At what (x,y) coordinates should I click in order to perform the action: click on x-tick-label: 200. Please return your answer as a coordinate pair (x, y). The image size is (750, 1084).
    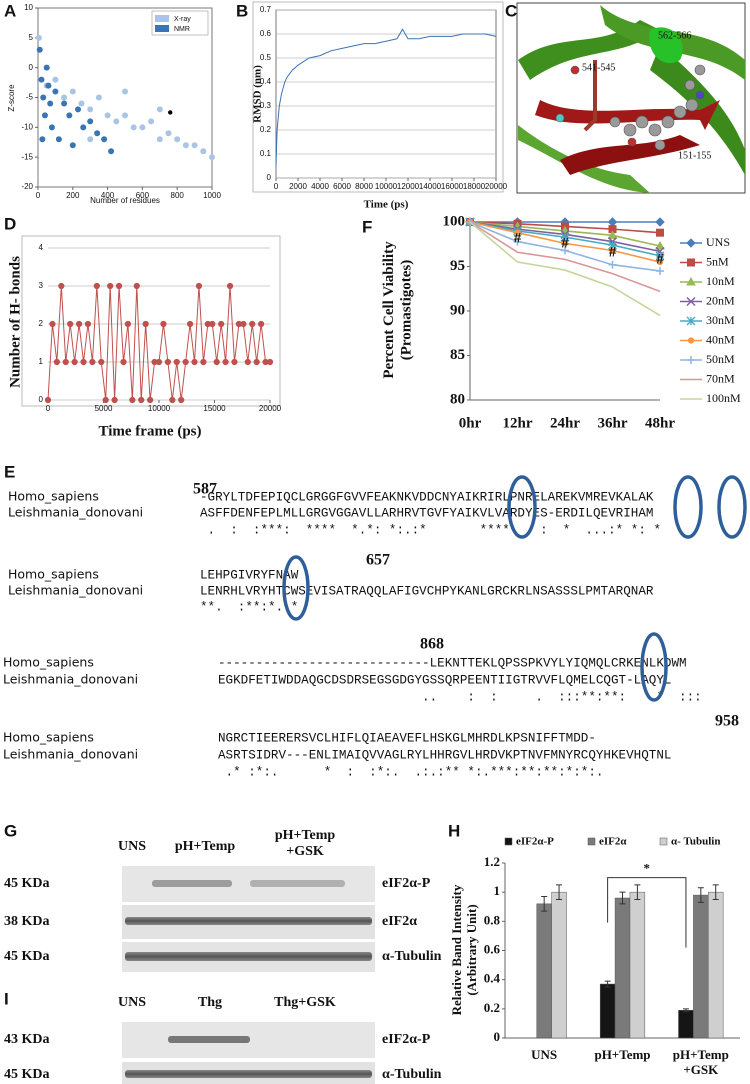
    Looking at the image, I should click on (73, 195).